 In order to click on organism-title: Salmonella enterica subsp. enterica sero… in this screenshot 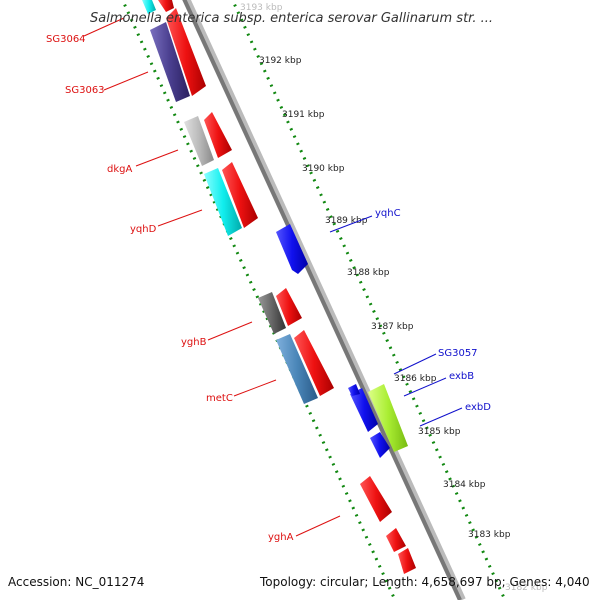, I will do `click(291, 18)`.